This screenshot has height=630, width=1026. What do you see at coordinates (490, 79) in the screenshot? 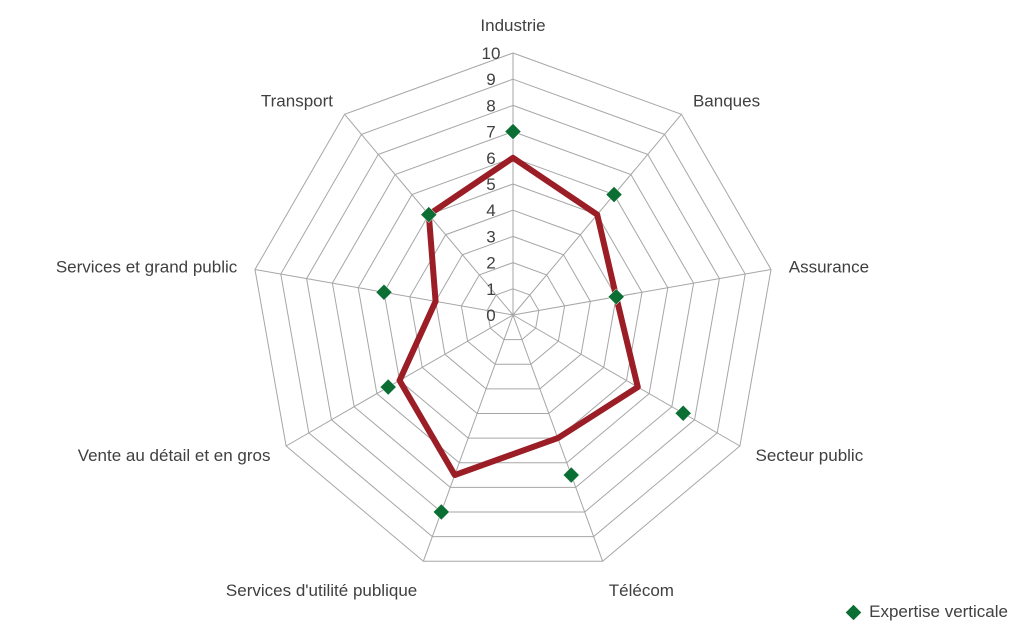
I see `tick-label: 9` at bounding box center [490, 79].